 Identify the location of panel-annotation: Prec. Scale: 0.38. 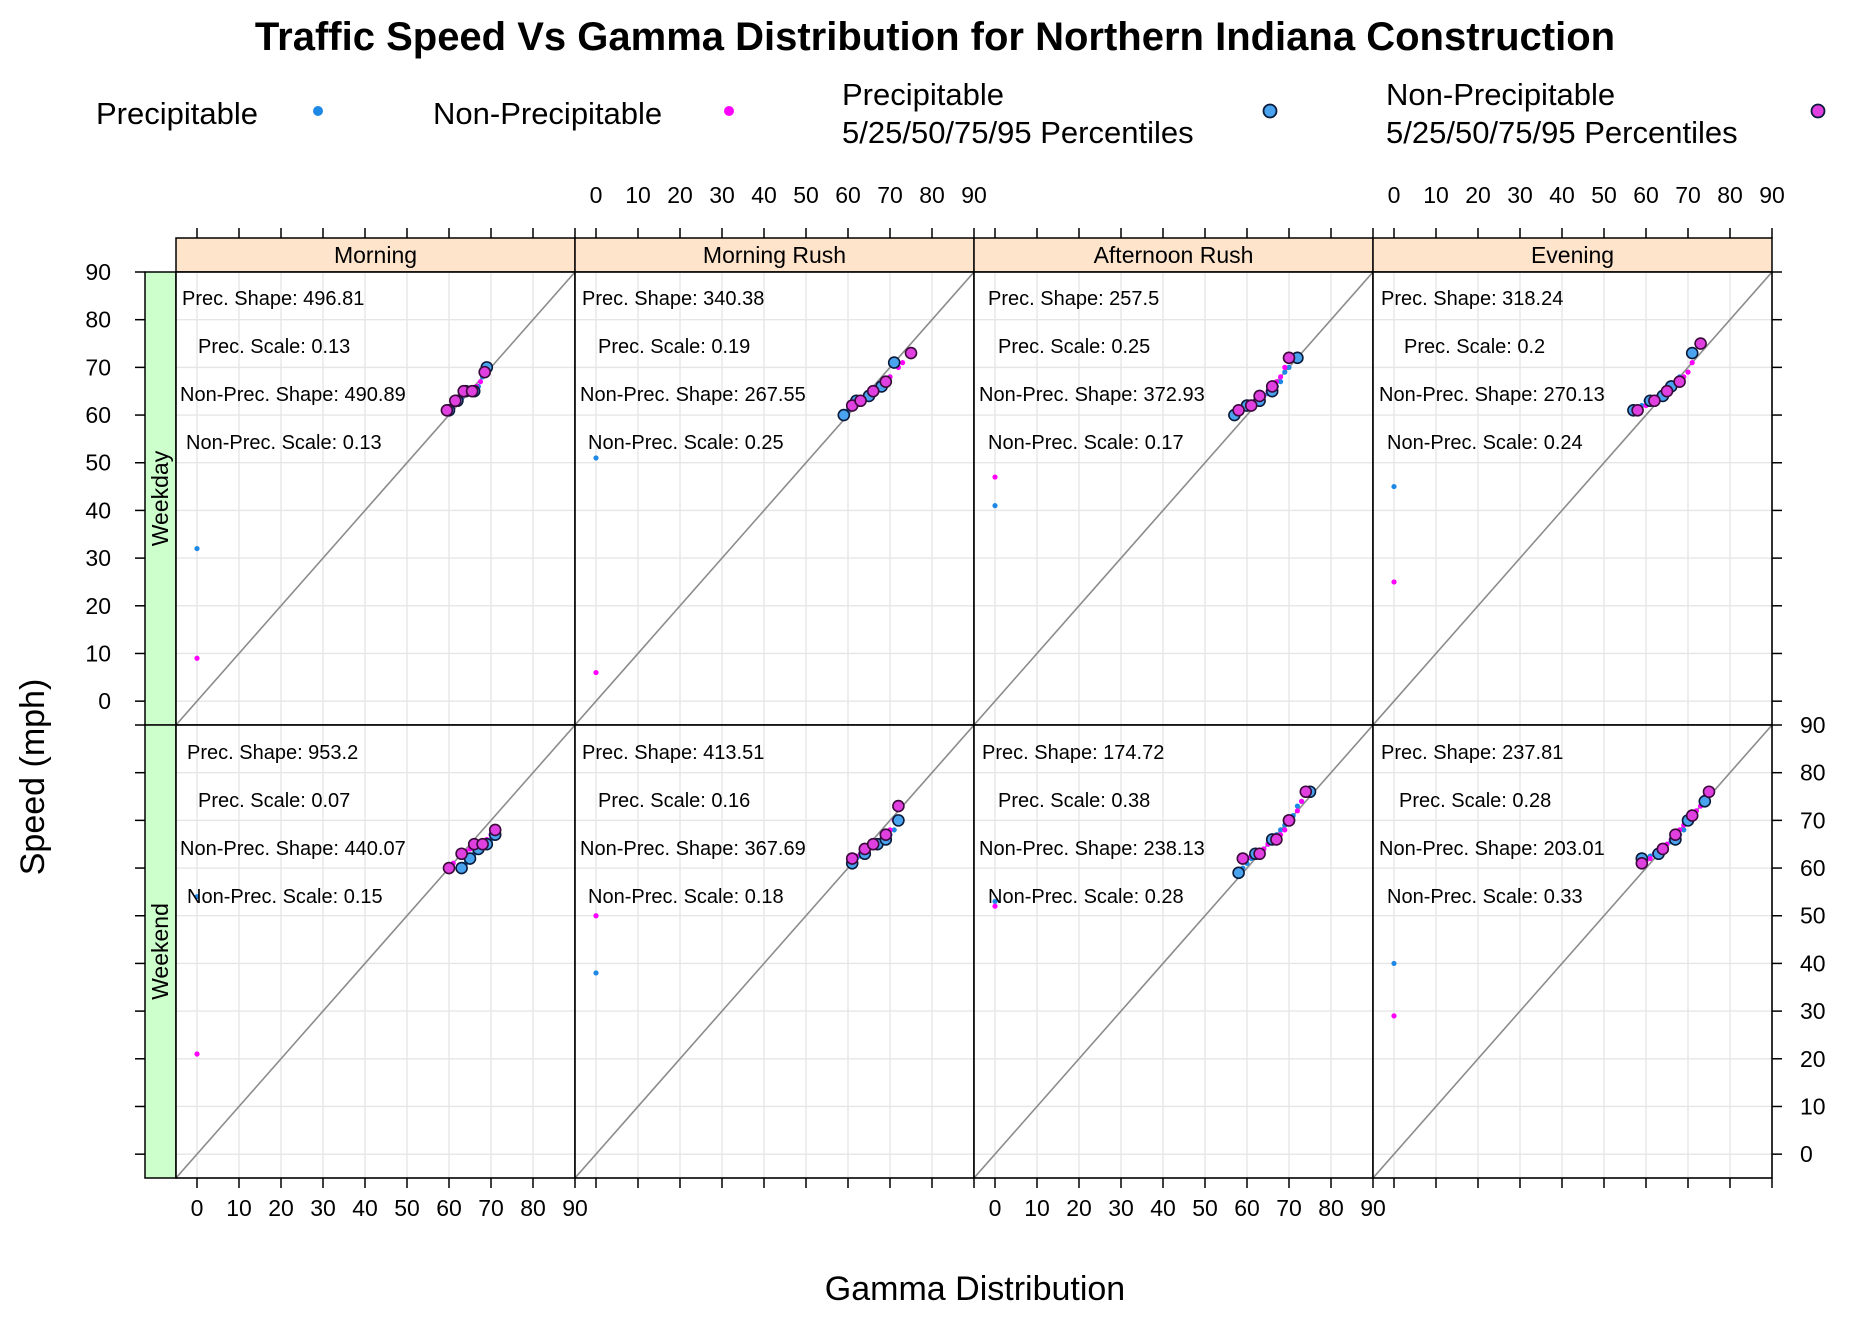
(1074, 801).